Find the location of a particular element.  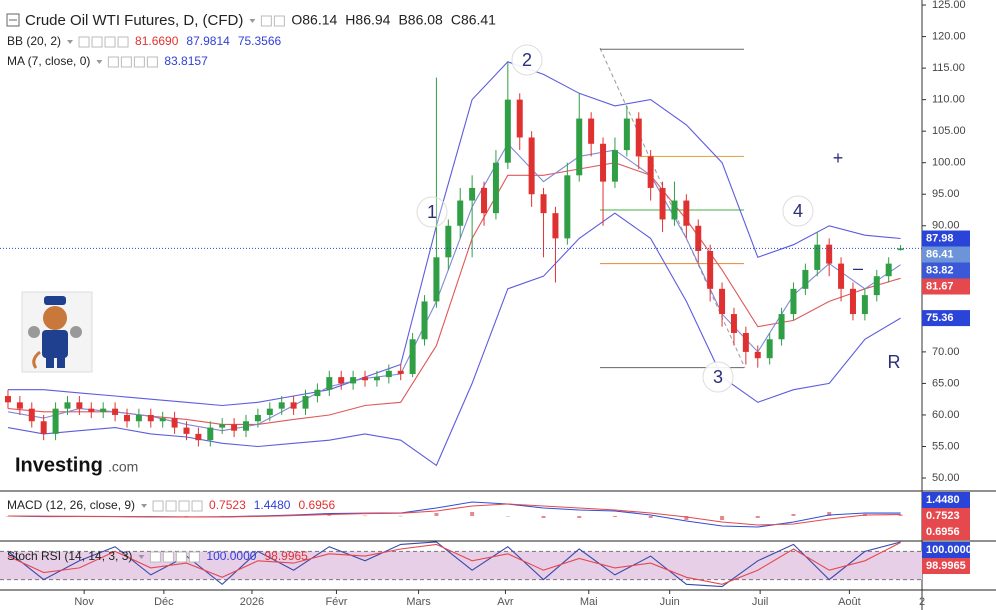

x-tick-label: Août is located at coordinates (849, 602).